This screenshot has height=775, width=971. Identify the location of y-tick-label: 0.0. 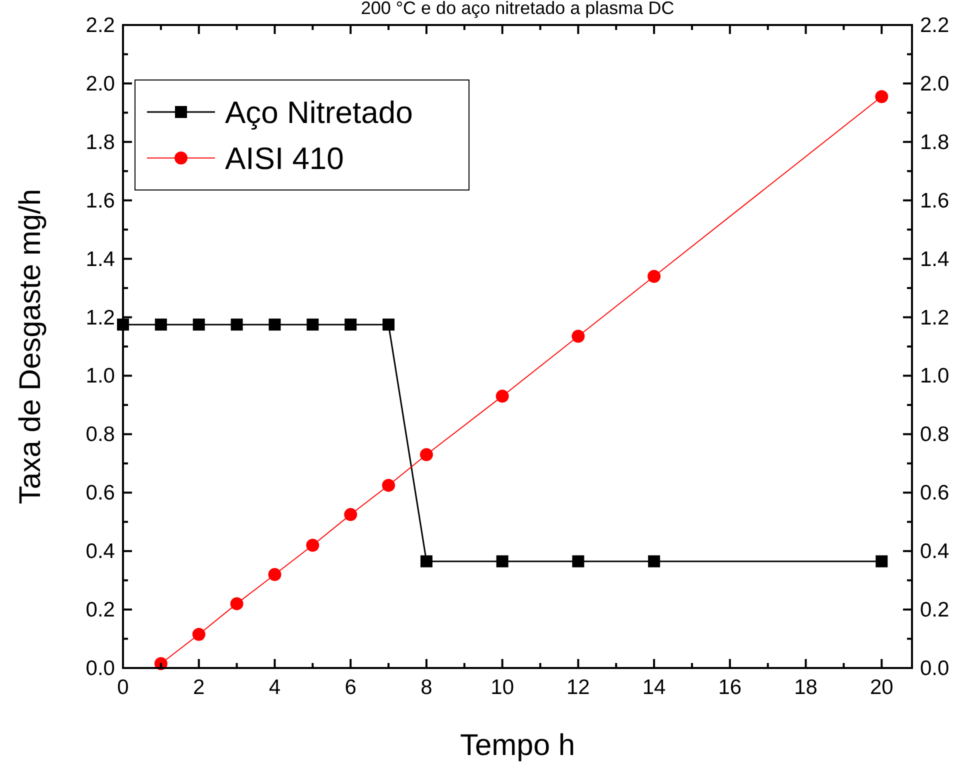
(100, 668).